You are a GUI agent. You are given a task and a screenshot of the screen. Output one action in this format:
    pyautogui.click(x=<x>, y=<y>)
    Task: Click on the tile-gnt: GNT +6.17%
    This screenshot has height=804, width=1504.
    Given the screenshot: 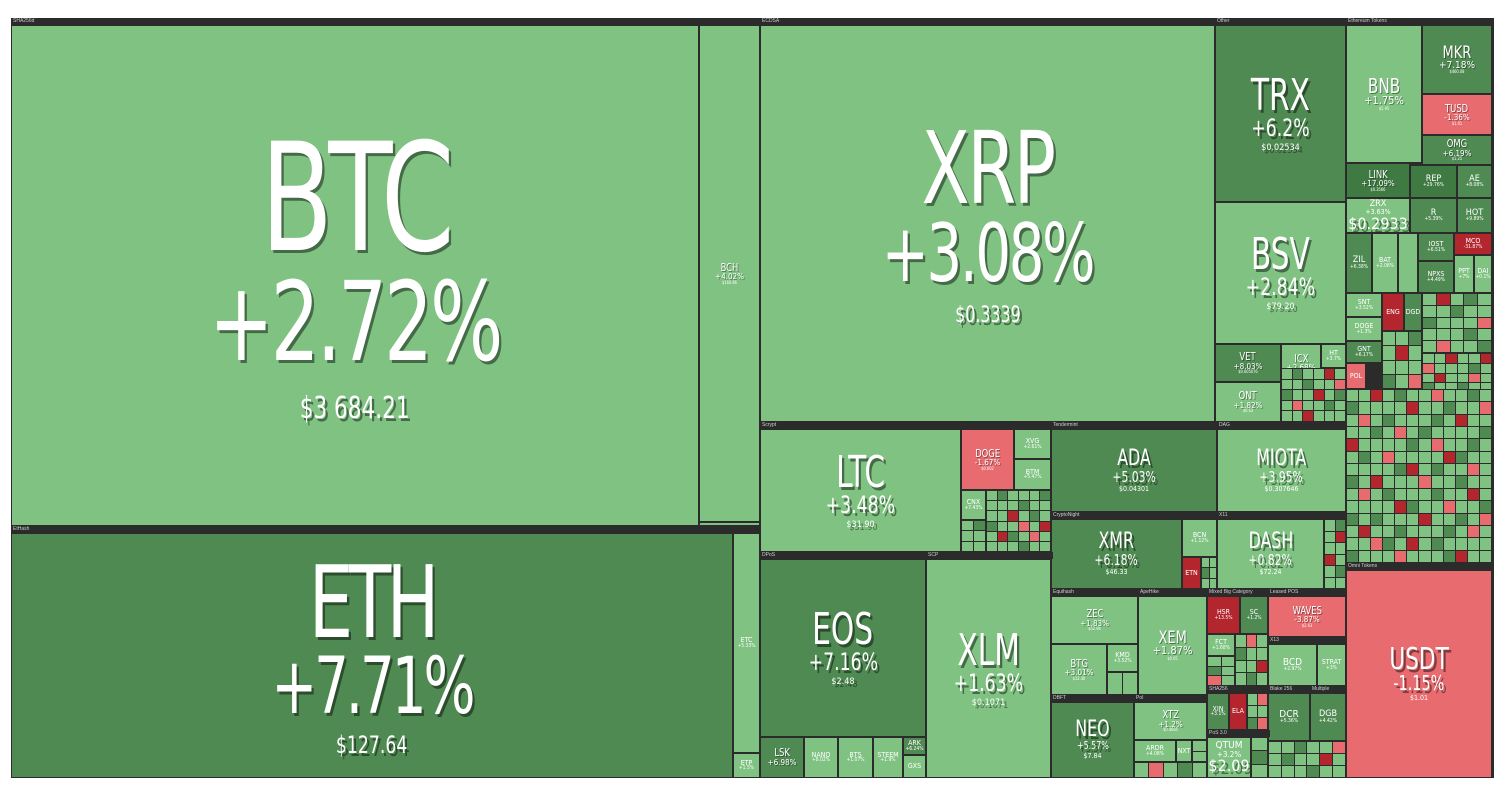 What is the action you would take?
    pyautogui.click(x=1364, y=352)
    